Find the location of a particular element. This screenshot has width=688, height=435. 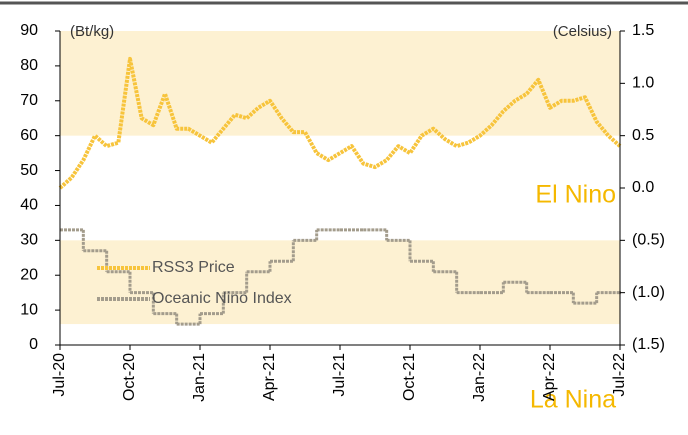

x-tick-label: Jan-22 is located at coordinates (479, 377).